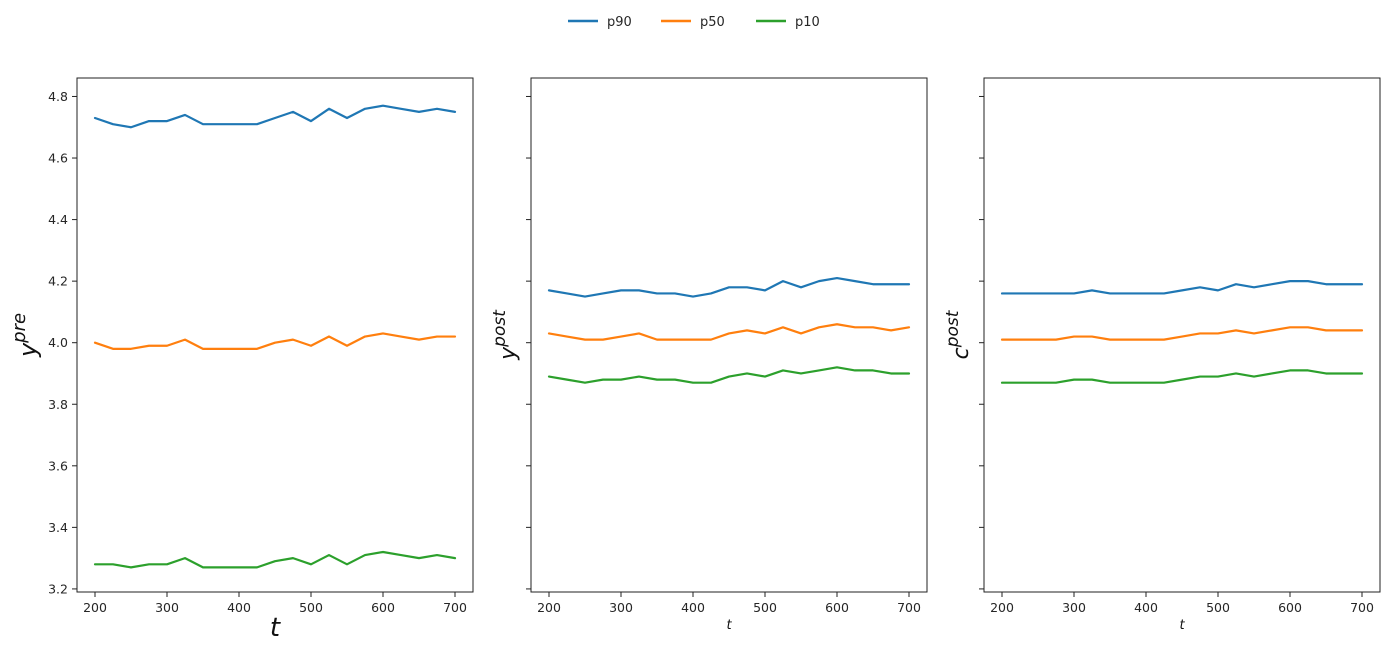 Image resolution: width=1389 pixels, height=658 pixels. I want to click on y-tick-label: 4.8, so click(58, 96).